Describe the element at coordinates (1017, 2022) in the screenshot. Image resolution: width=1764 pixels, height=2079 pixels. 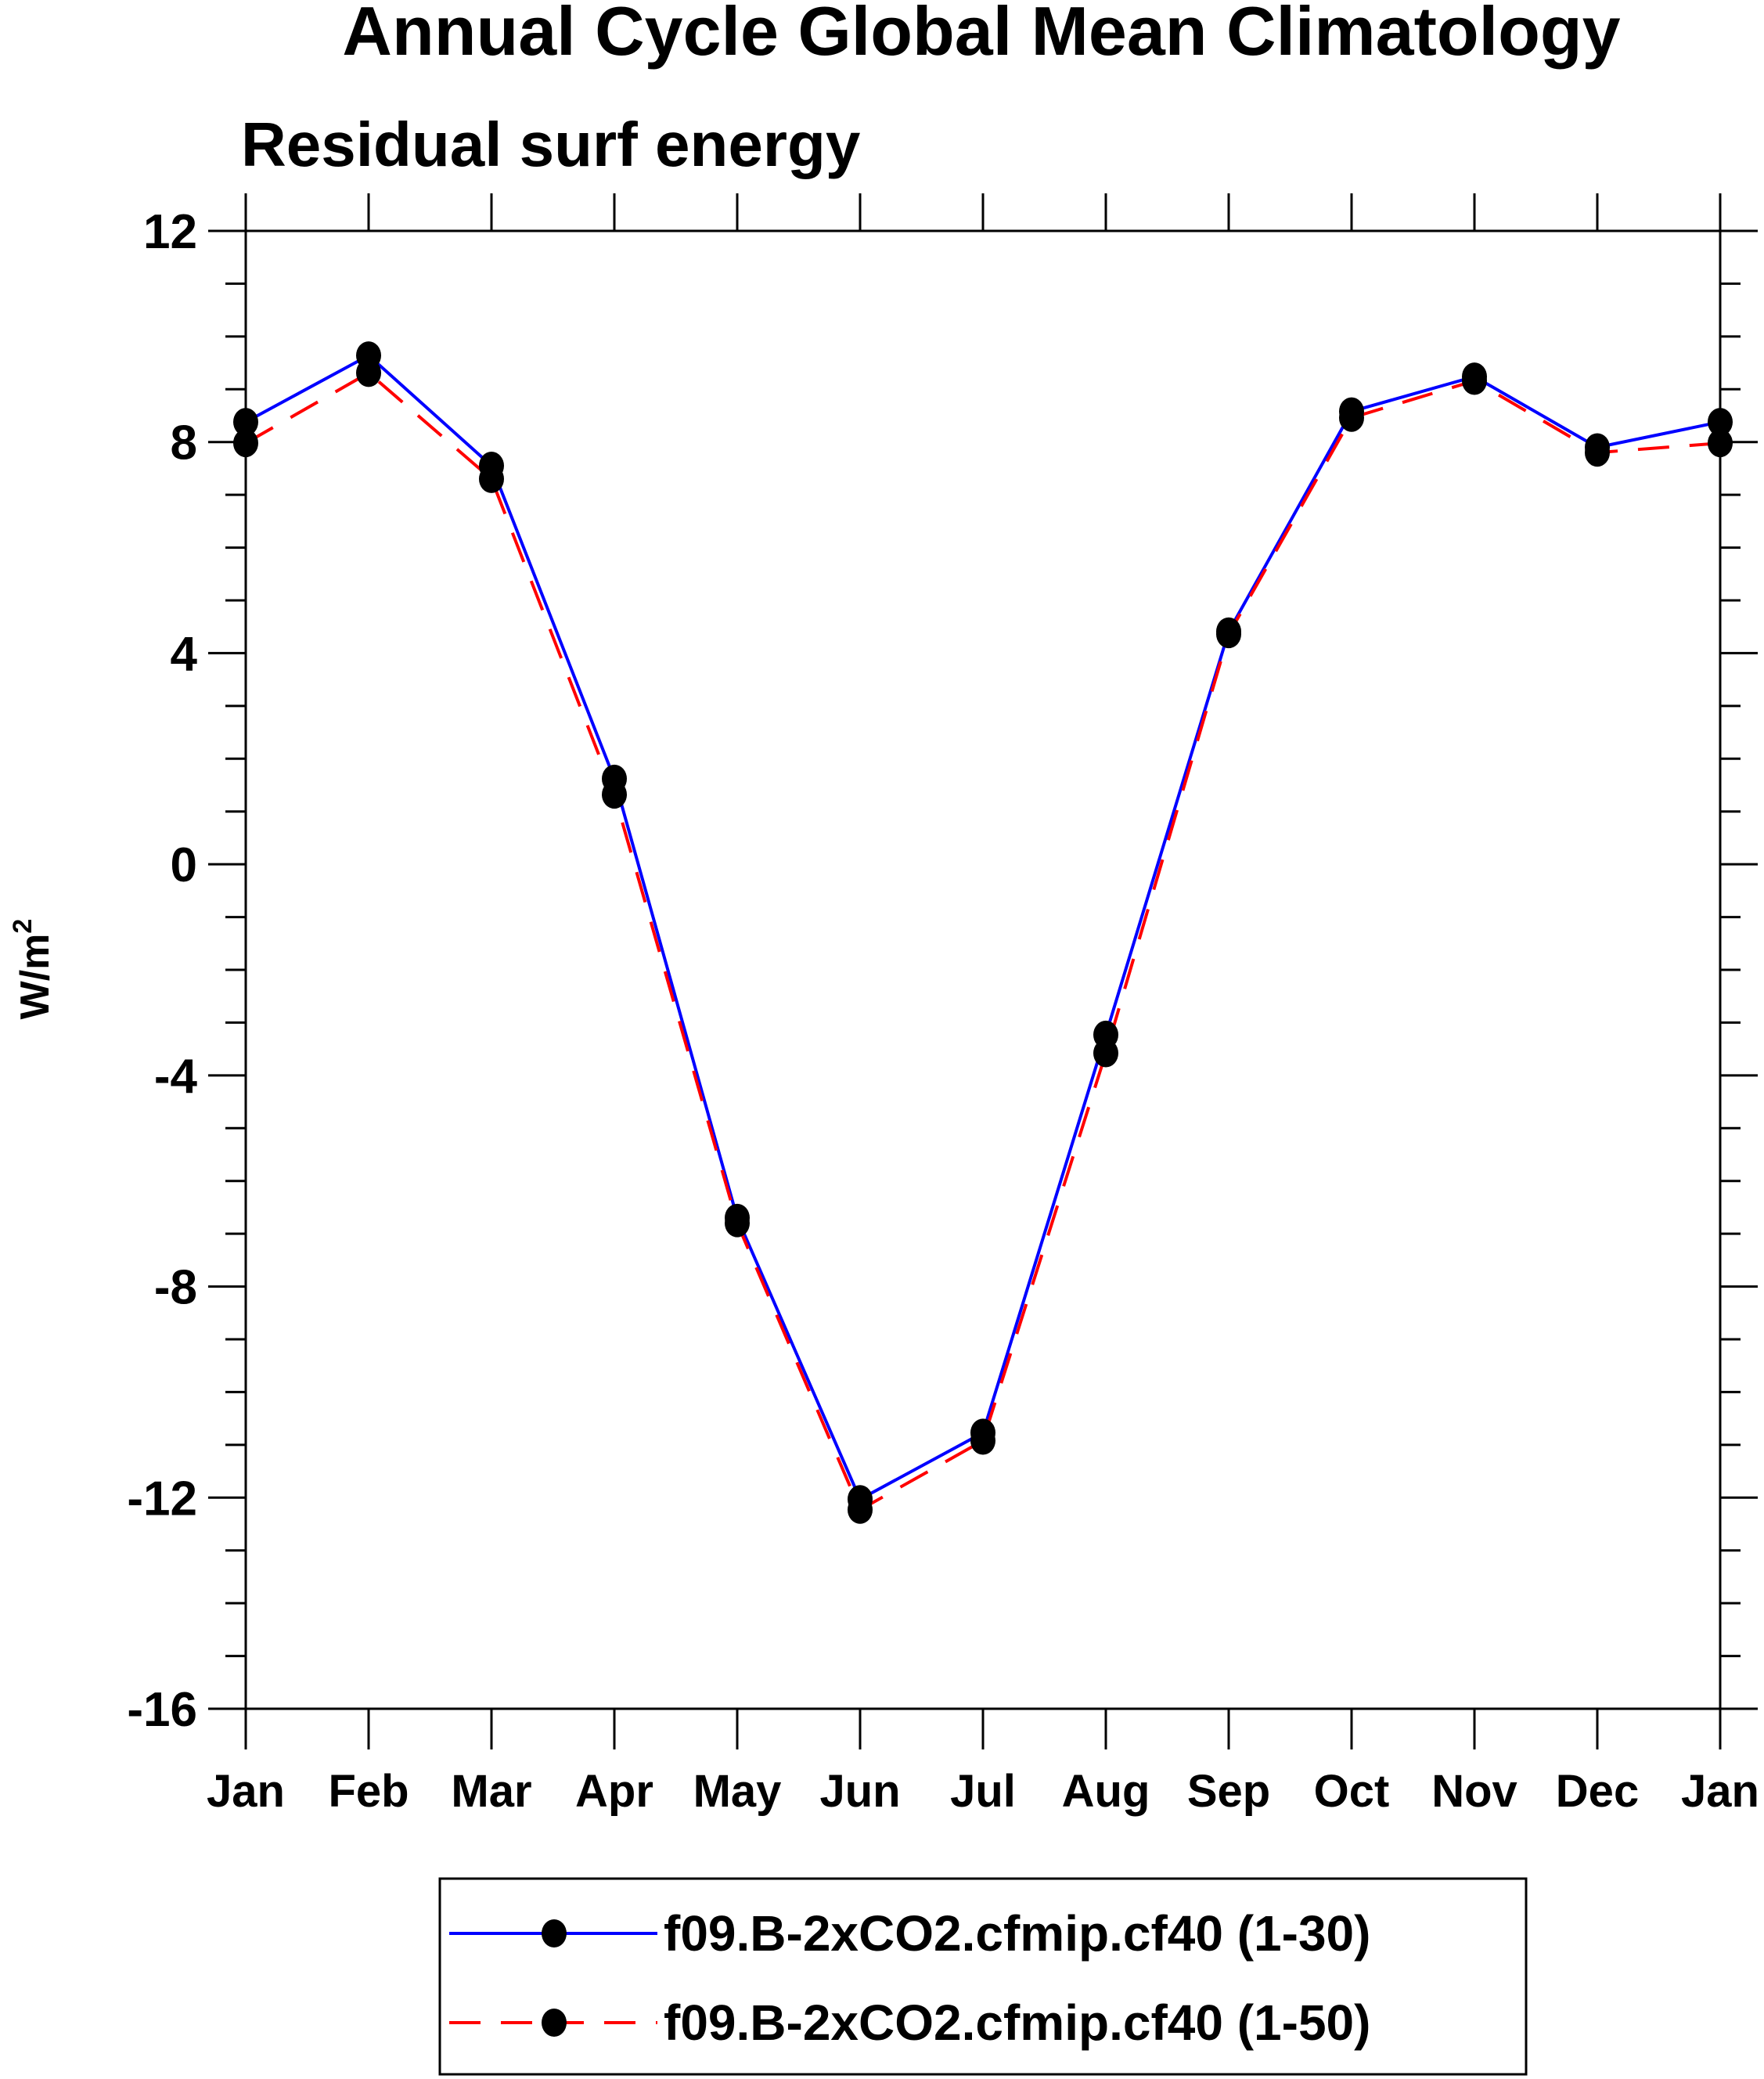
I see `legend-label-2: f09.B-2xCO2.cfmip.cf40 (1-50)` at that location.